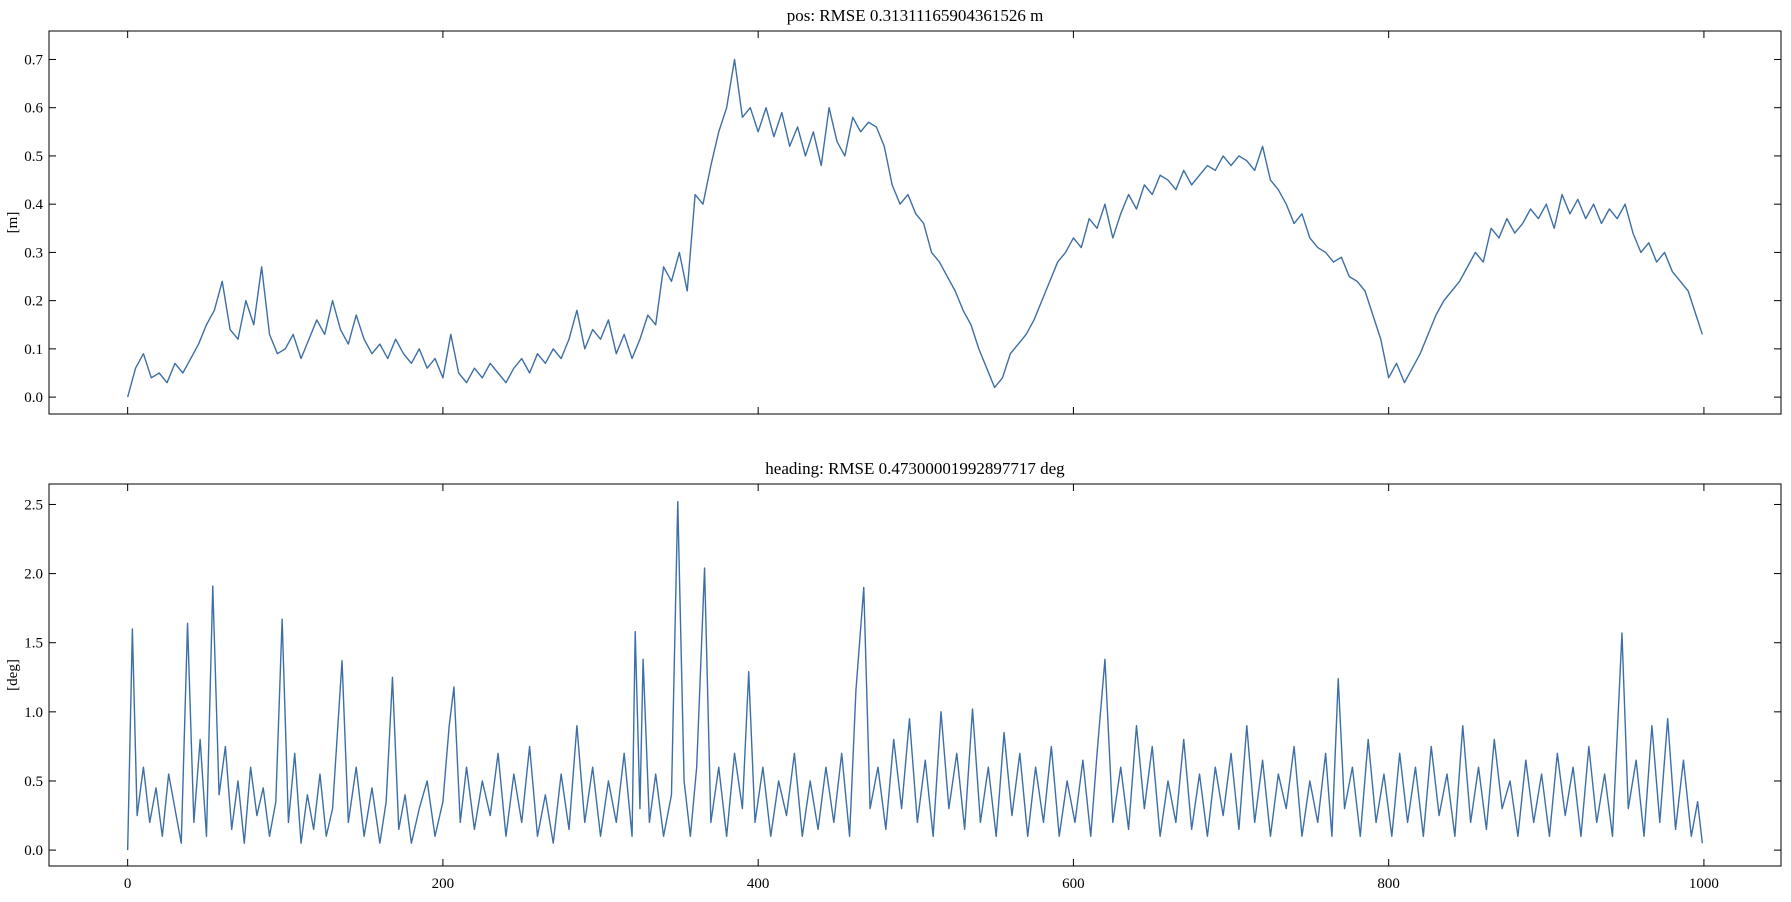 The height and width of the screenshot is (902, 1791). What do you see at coordinates (915, 15) in the screenshot?
I see `chart-title: pos: RMSE 0.31311165904361526 m` at bounding box center [915, 15].